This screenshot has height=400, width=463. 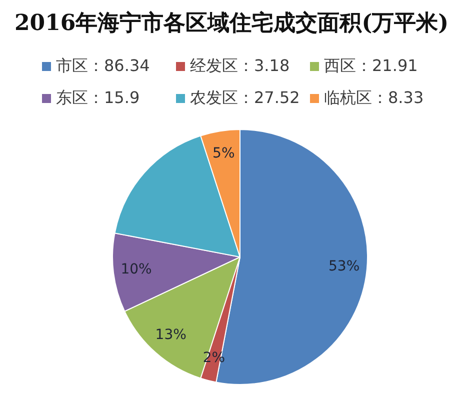 What do you see at coordinates (344, 266) in the screenshot?
I see `data-label: 53%` at bounding box center [344, 266].